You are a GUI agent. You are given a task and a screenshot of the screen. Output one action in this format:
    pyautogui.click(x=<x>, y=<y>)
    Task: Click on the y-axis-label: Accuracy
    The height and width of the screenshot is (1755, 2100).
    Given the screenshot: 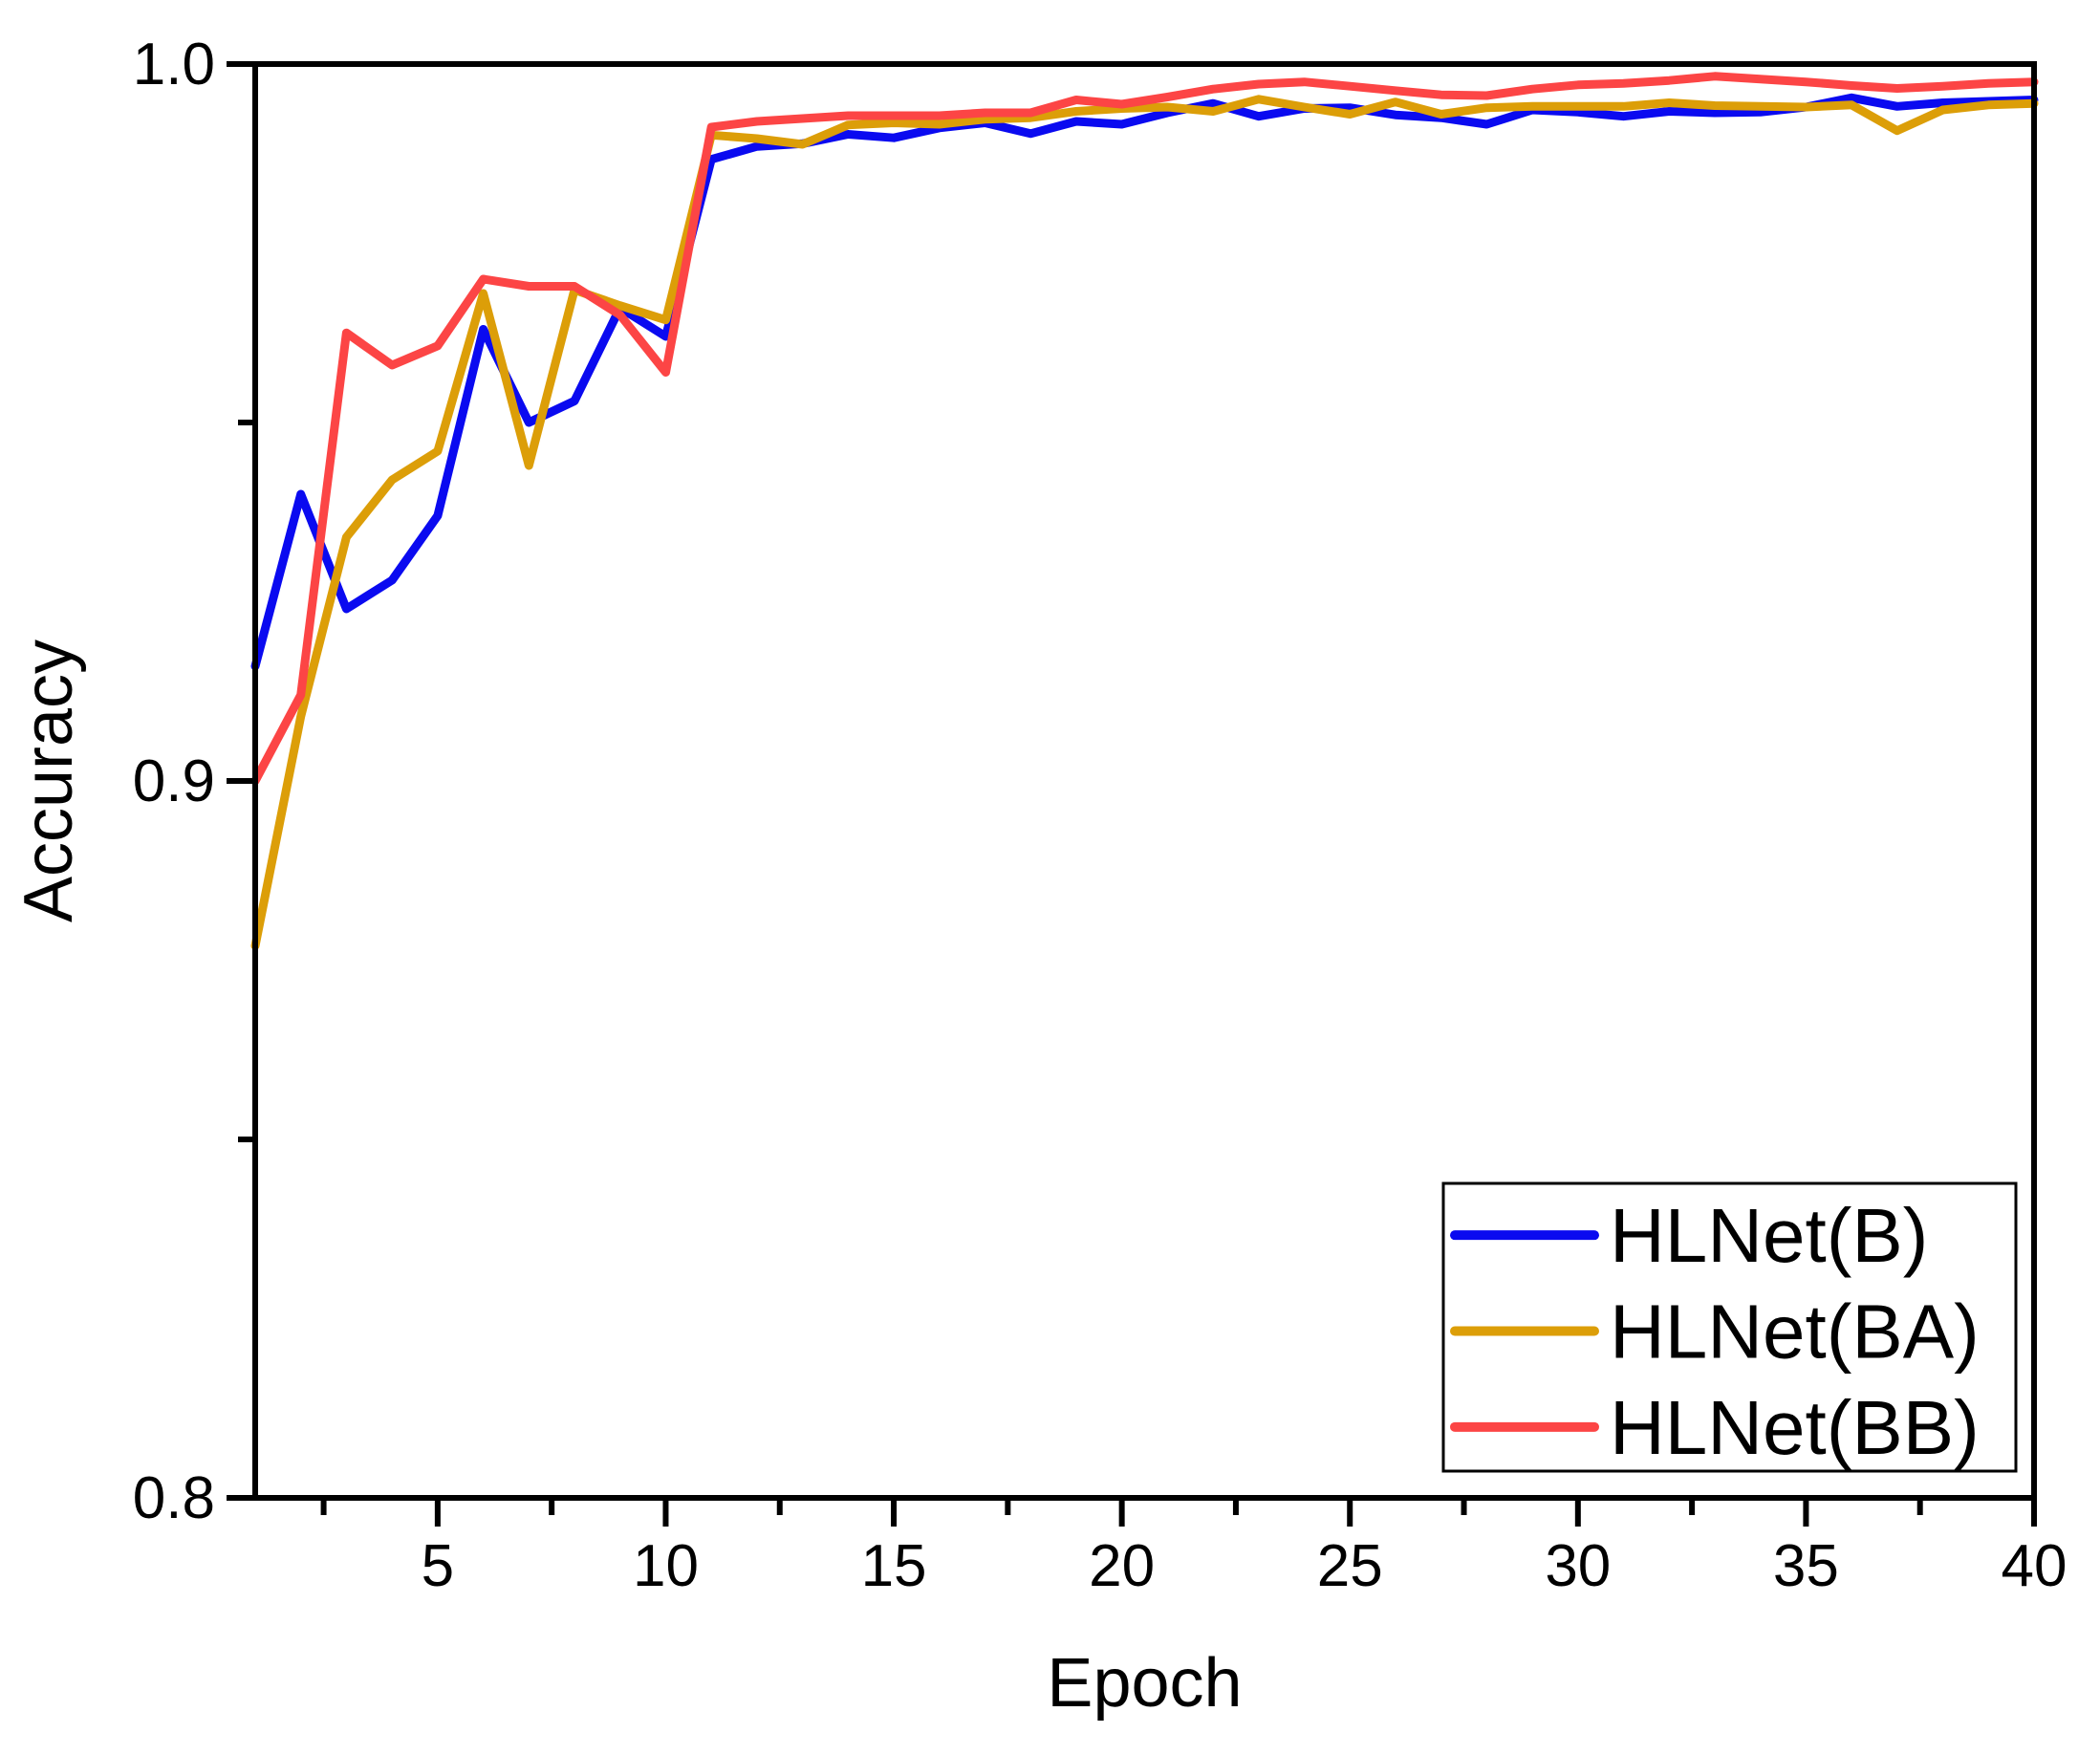 What is the action you would take?
    pyautogui.click(x=49, y=780)
    